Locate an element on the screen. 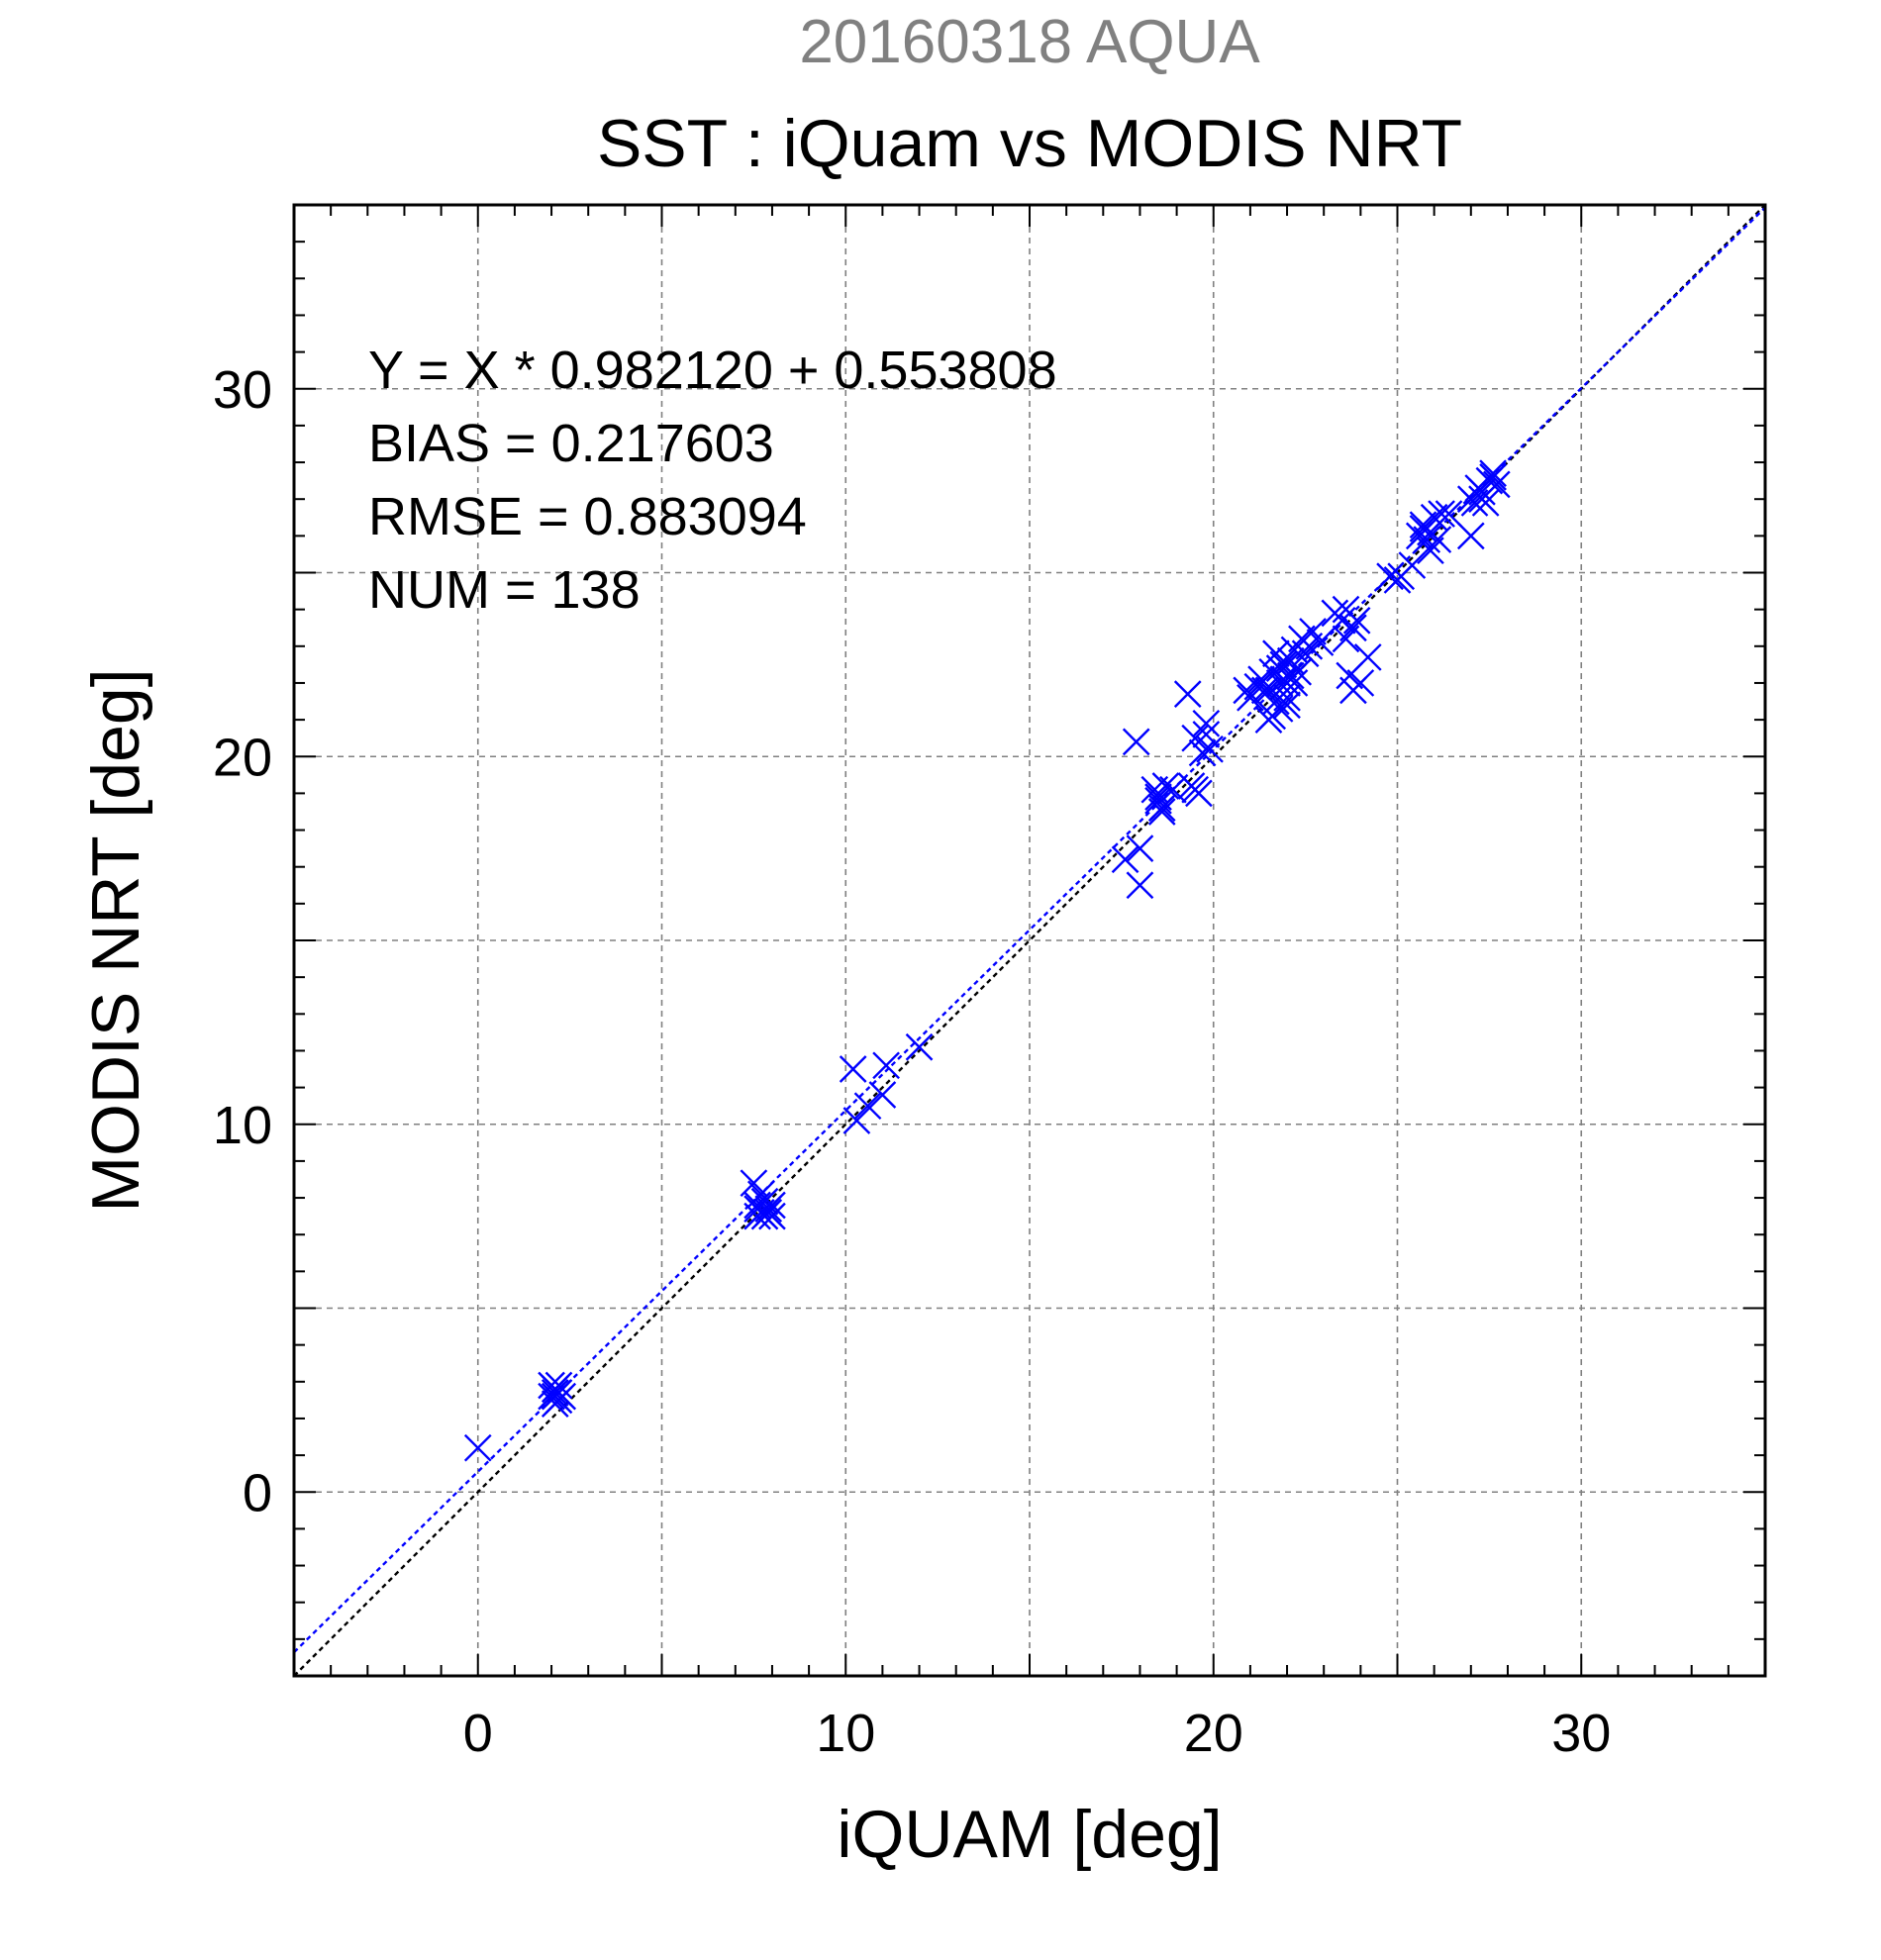 Image resolution: width=1881 pixels, height=1960 pixels. y-axis-label: MODIS NRT [deg] is located at coordinates (115, 940).